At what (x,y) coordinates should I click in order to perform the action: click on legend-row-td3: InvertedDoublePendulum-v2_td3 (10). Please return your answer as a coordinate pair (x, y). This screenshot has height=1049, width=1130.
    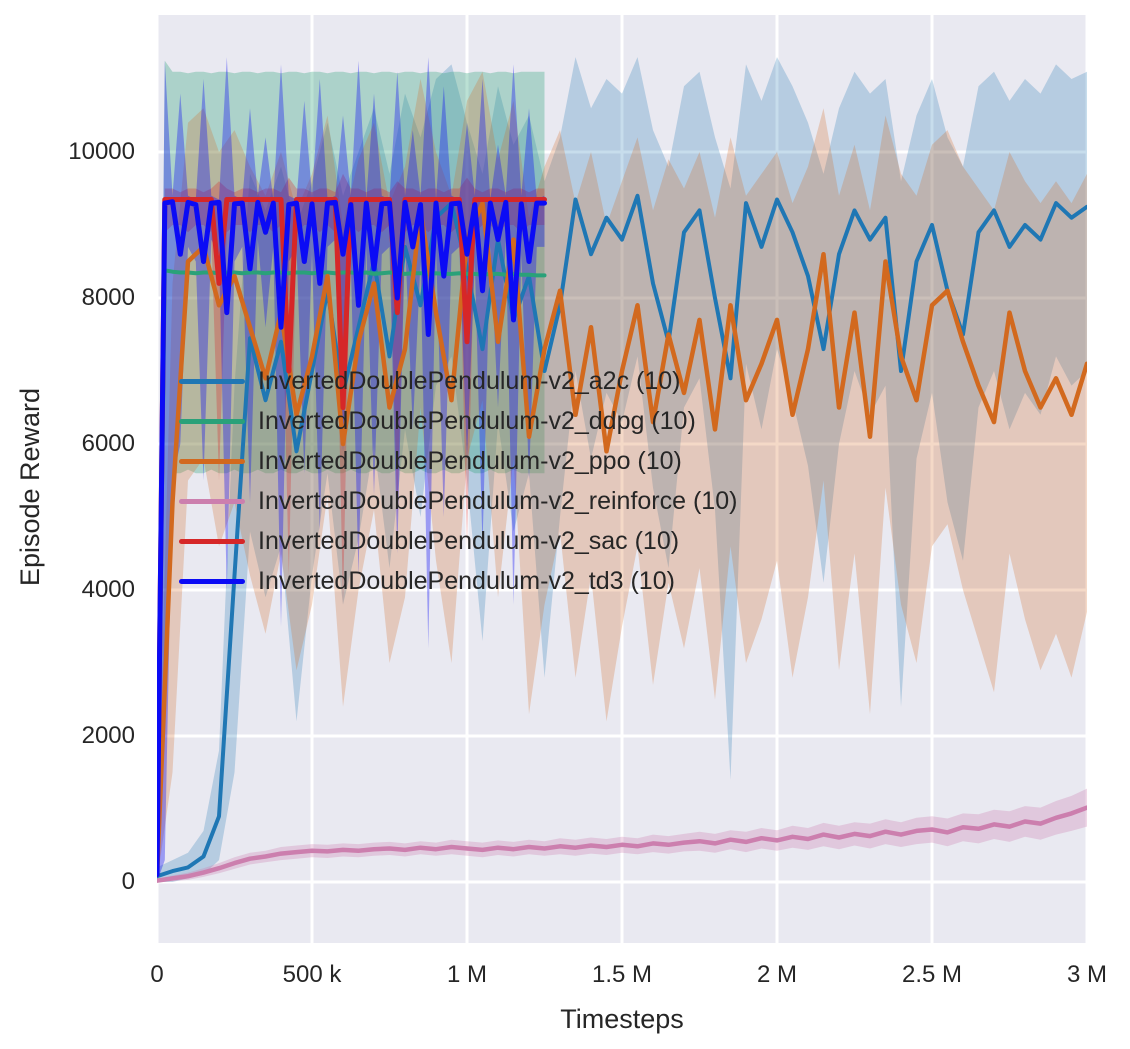
    Looking at the image, I should click on (458, 581).